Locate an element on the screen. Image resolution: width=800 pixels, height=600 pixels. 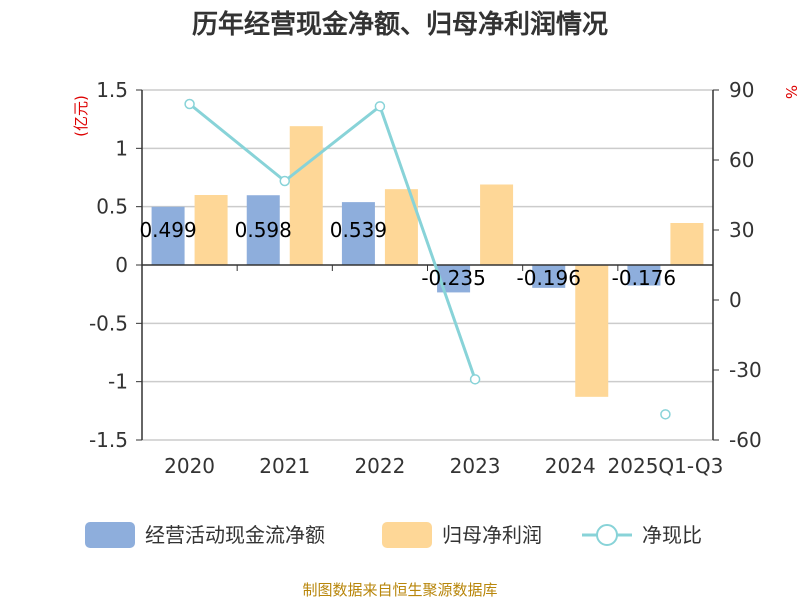
y-right-tick-label: -60 is located at coordinates (745, 440).